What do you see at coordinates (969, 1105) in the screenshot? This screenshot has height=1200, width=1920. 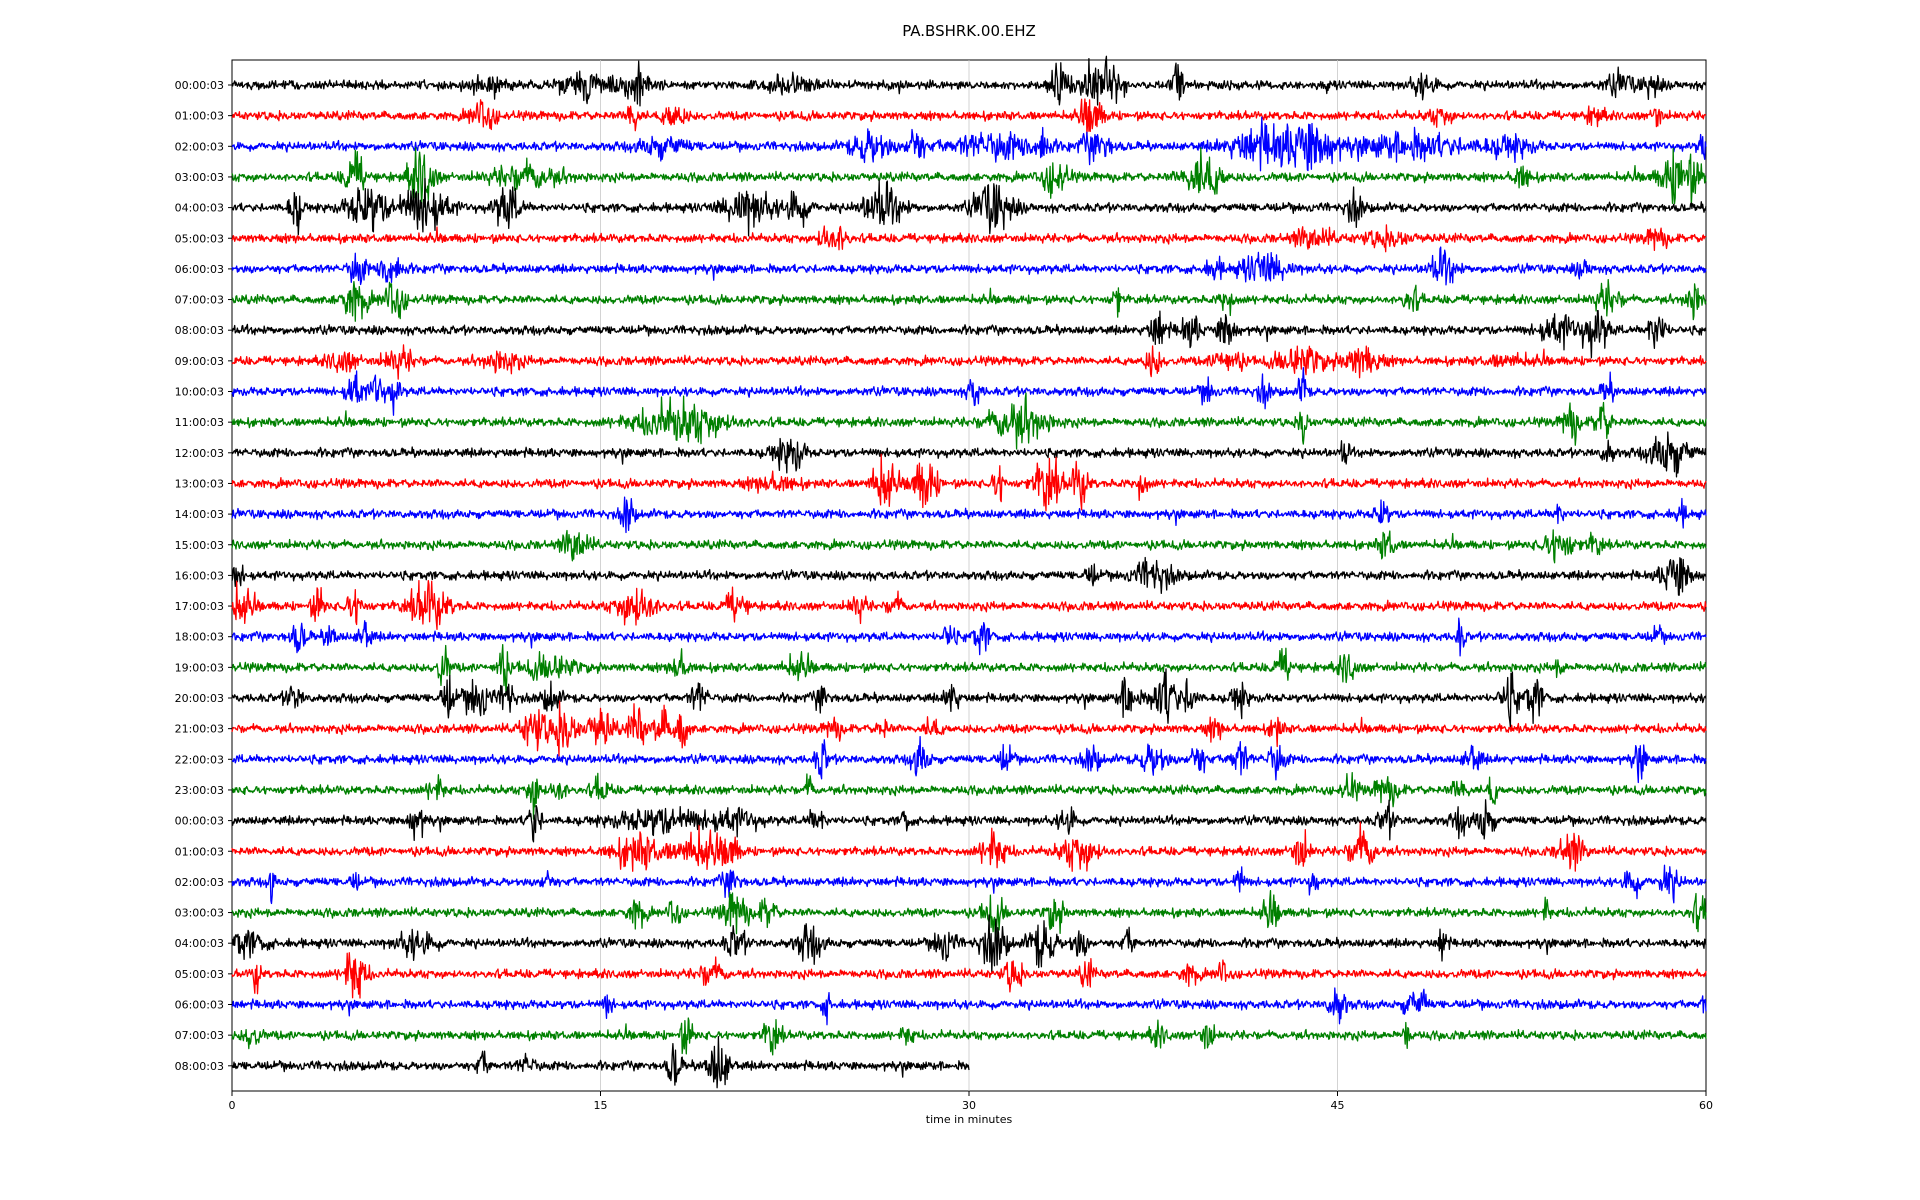 I see `x-tick-label: 30` at bounding box center [969, 1105].